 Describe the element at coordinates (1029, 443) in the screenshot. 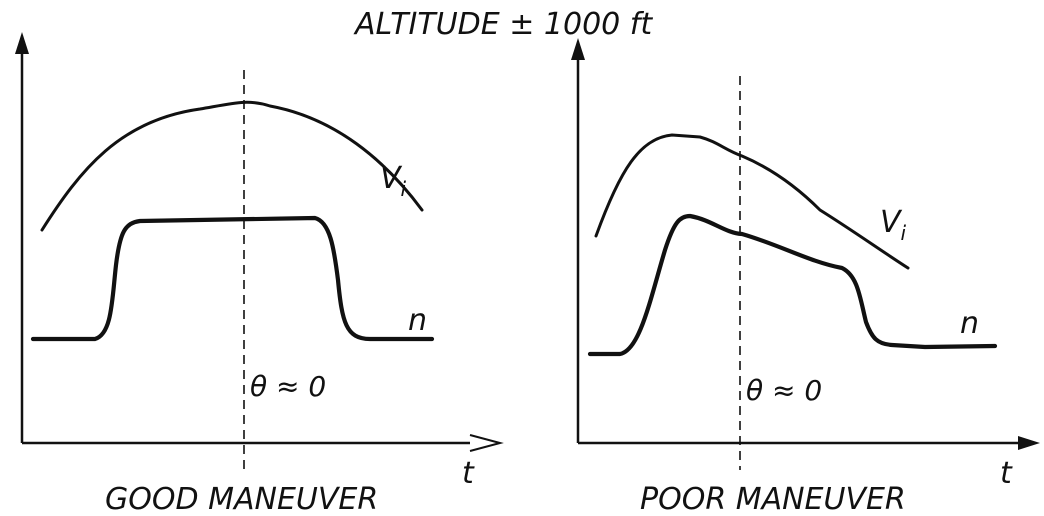

I see `right-x-axis-arrow-icon` at that location.